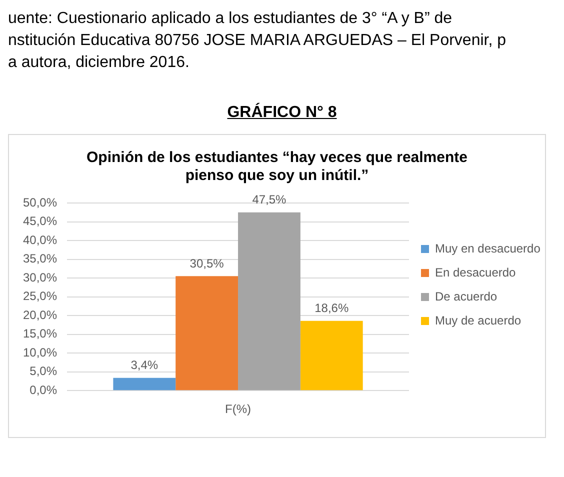  Describe the element at coordinates (207, 263) in the screenshot. I see `data-label: 30,5%` at that location.